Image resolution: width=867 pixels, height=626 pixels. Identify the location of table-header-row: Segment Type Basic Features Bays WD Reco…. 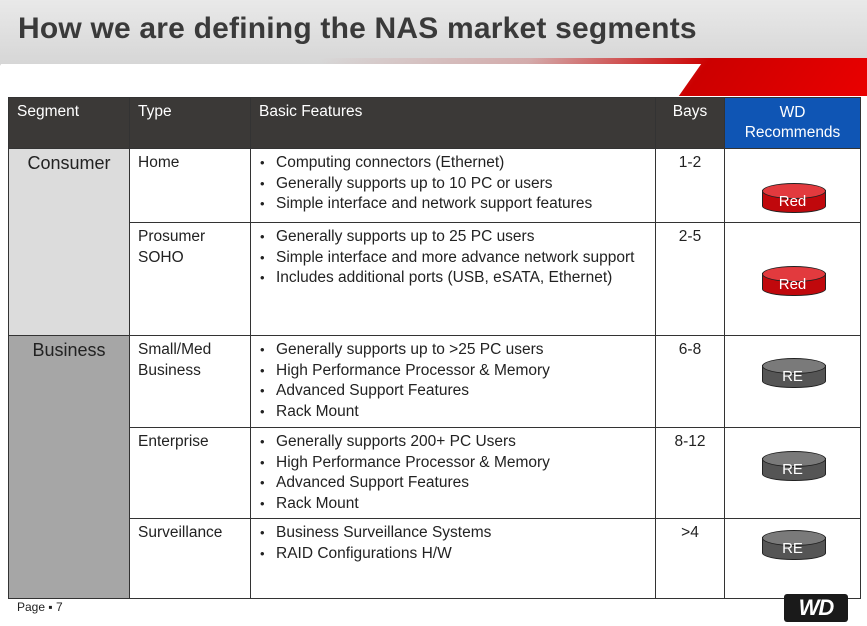
(434, 123).